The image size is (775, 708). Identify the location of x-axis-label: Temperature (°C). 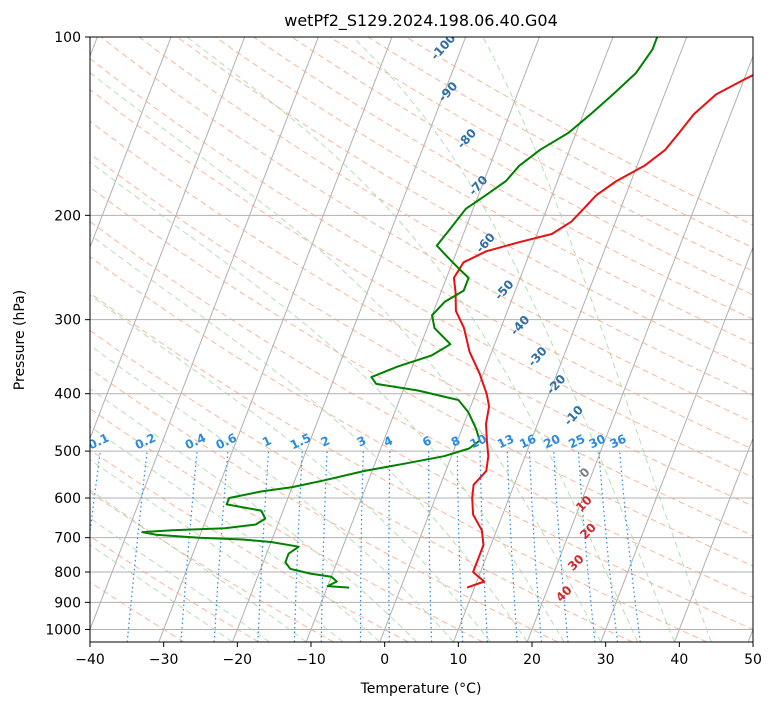
(421, 689).